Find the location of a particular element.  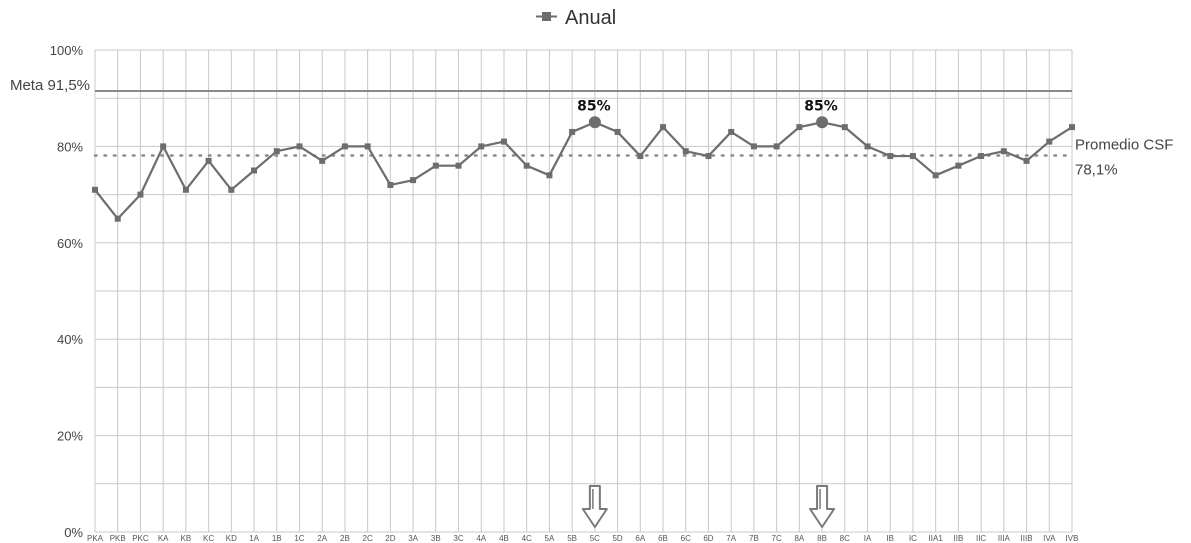

x-tick-label: 6C is located at coordinates (686, 538).